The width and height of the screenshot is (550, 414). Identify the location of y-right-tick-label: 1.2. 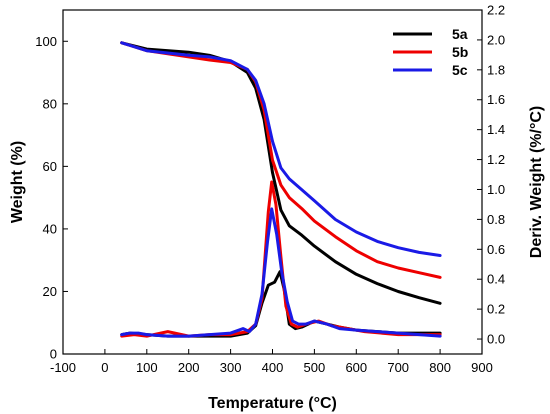
(496, 159).